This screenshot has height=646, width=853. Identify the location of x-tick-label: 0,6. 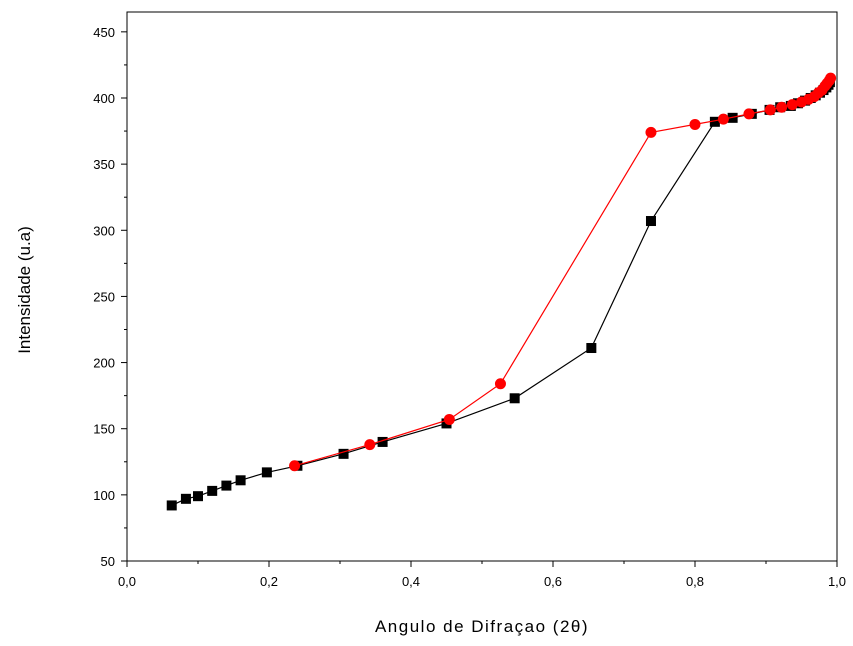
(553, 581).